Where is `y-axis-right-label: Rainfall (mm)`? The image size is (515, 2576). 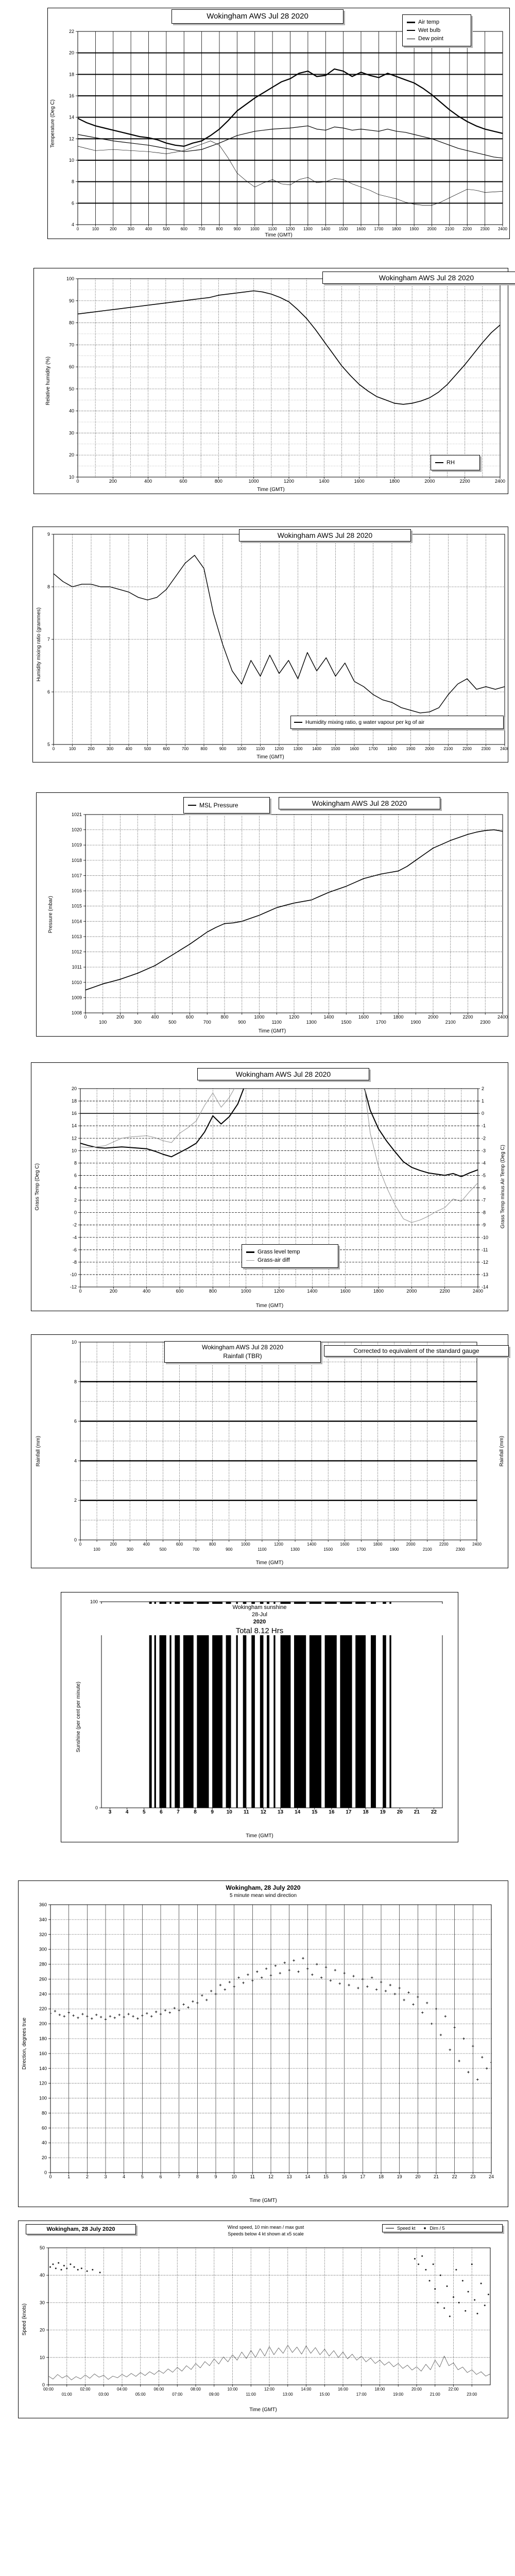
y-axis-right-label: Rainfall (mm) is located at coordinates (502, 1451).